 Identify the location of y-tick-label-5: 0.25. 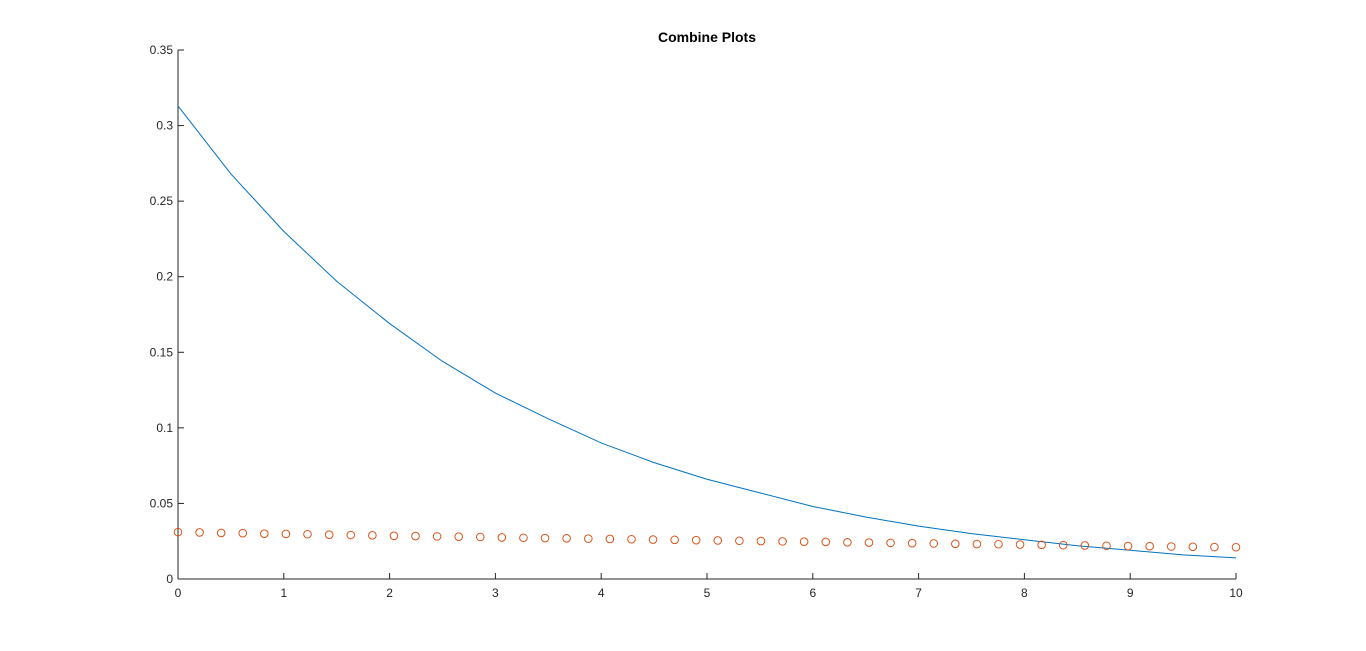
(162, 201).